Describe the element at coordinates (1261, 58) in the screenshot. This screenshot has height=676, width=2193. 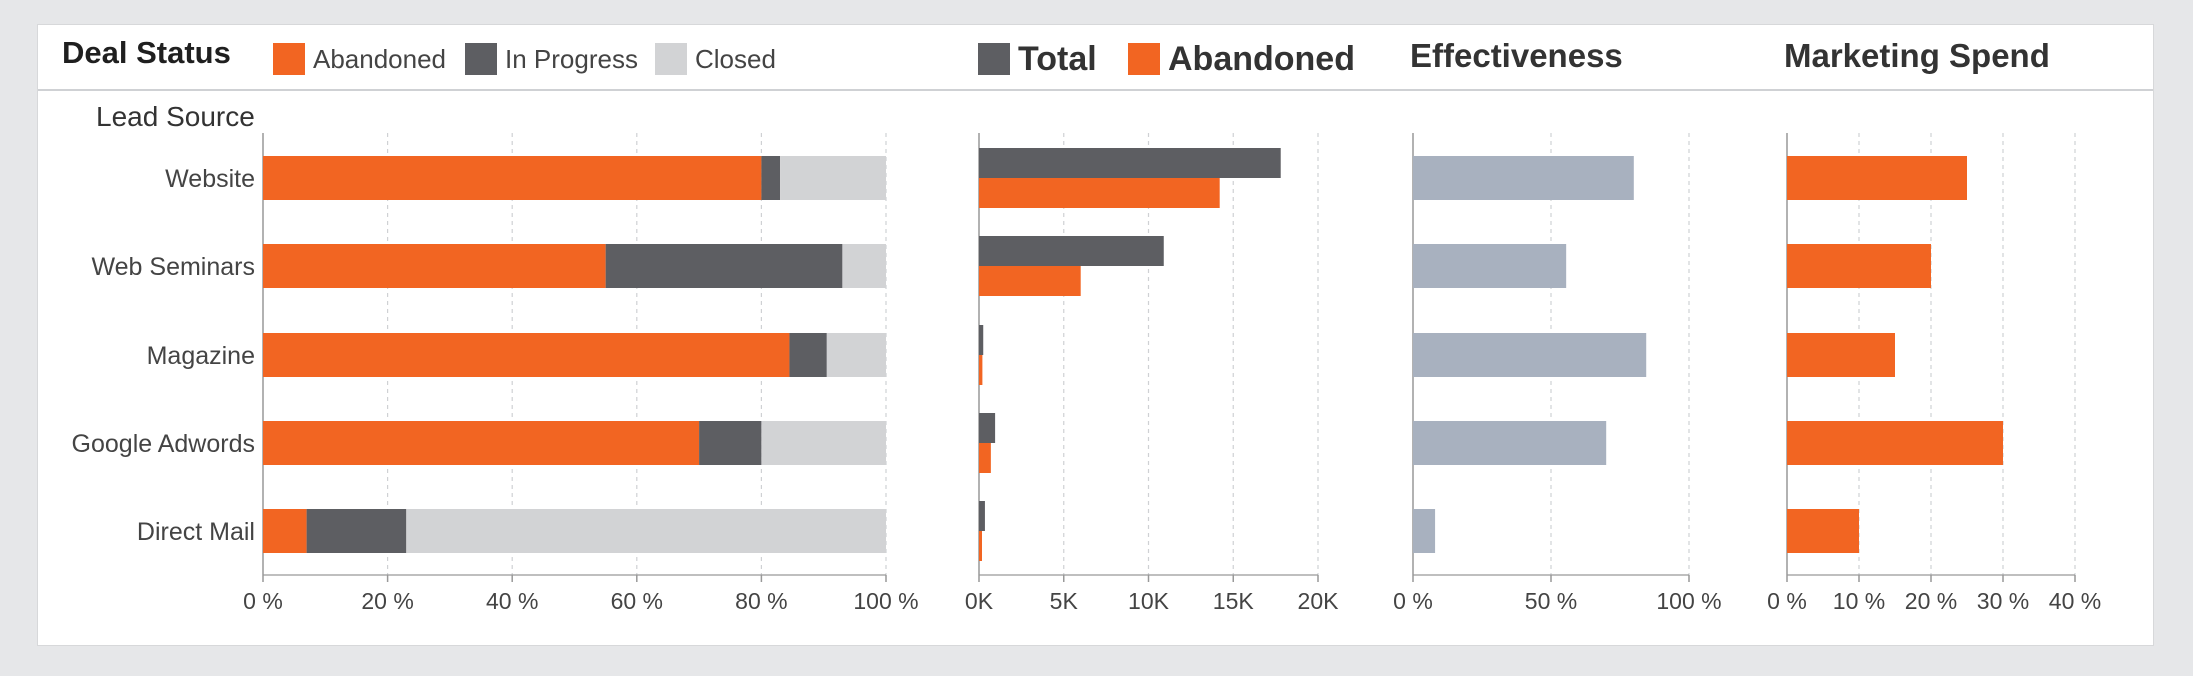
I see `legend-label-abandoned-count: Abandoned` at that location.